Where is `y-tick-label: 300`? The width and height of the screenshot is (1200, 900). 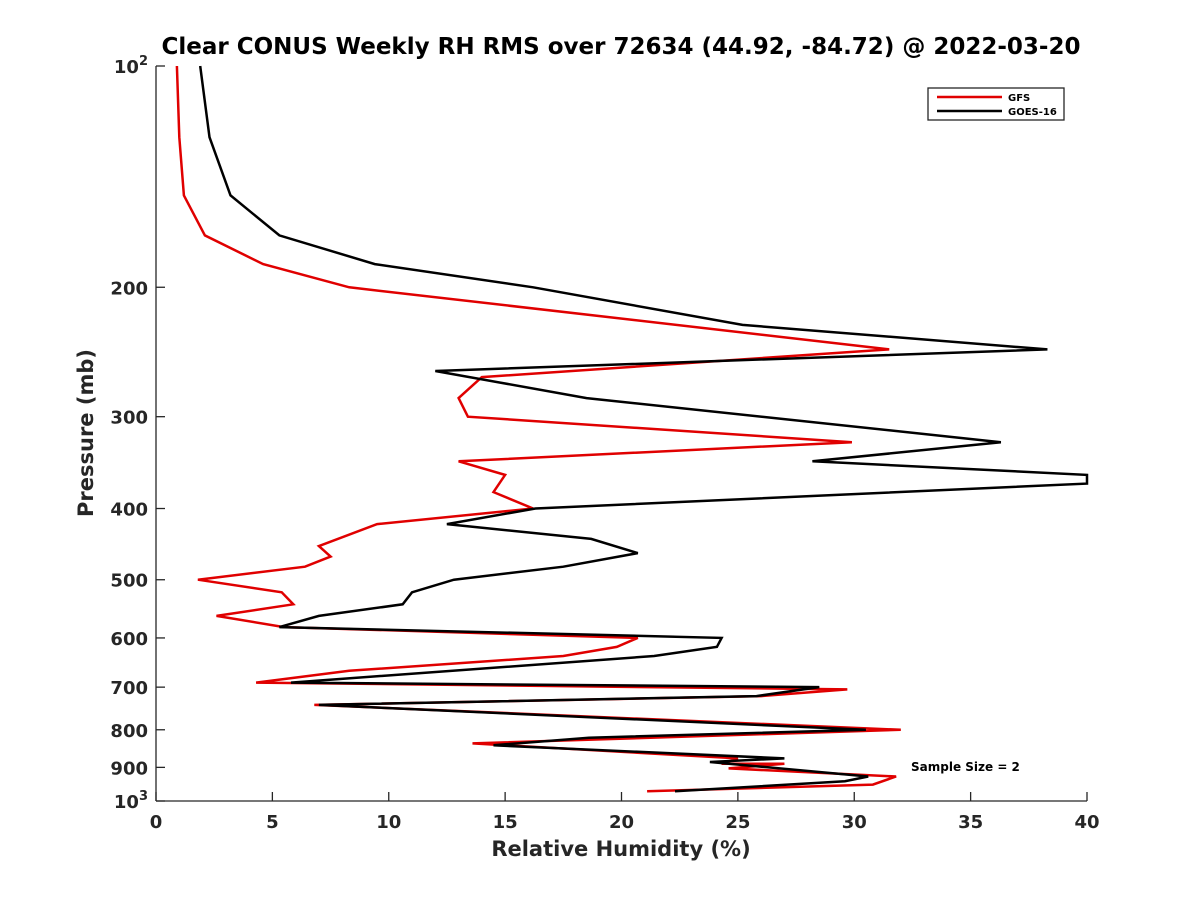
y-tick-label: 300 is located at coordinates (129, 418).